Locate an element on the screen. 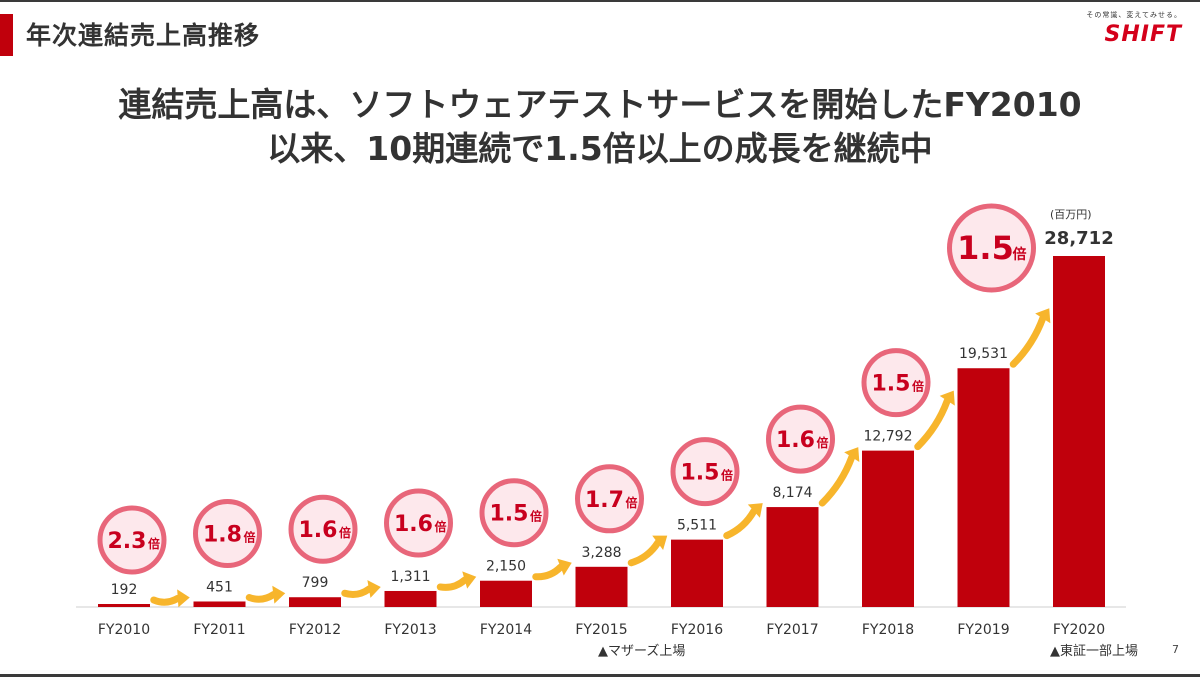 The image size is (1200, 677). bar-FY2012 is located at coordinates (315, 602).